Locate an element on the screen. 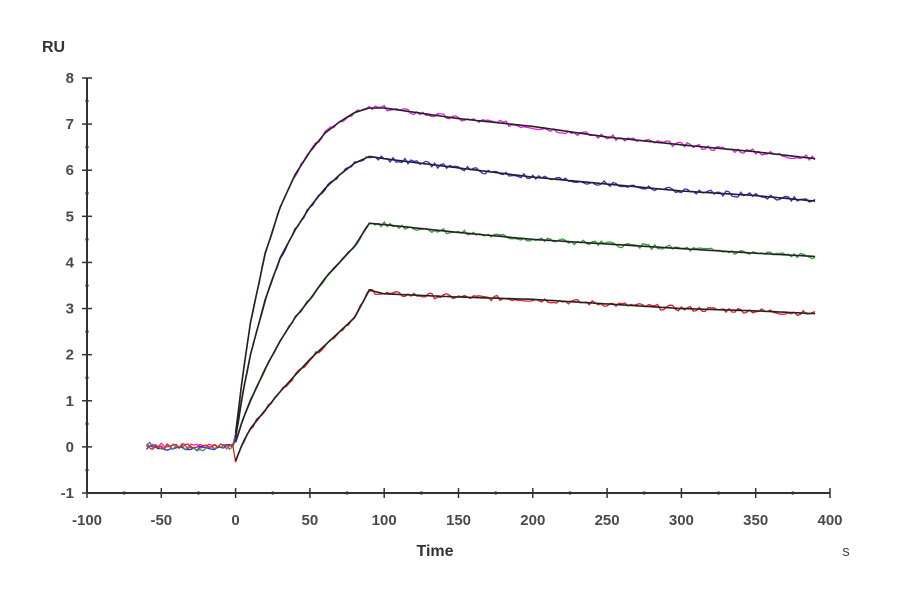 The width and height of the screenshot is (900, 594). x-tick-label: 200 is located at coordinates (532, 520).